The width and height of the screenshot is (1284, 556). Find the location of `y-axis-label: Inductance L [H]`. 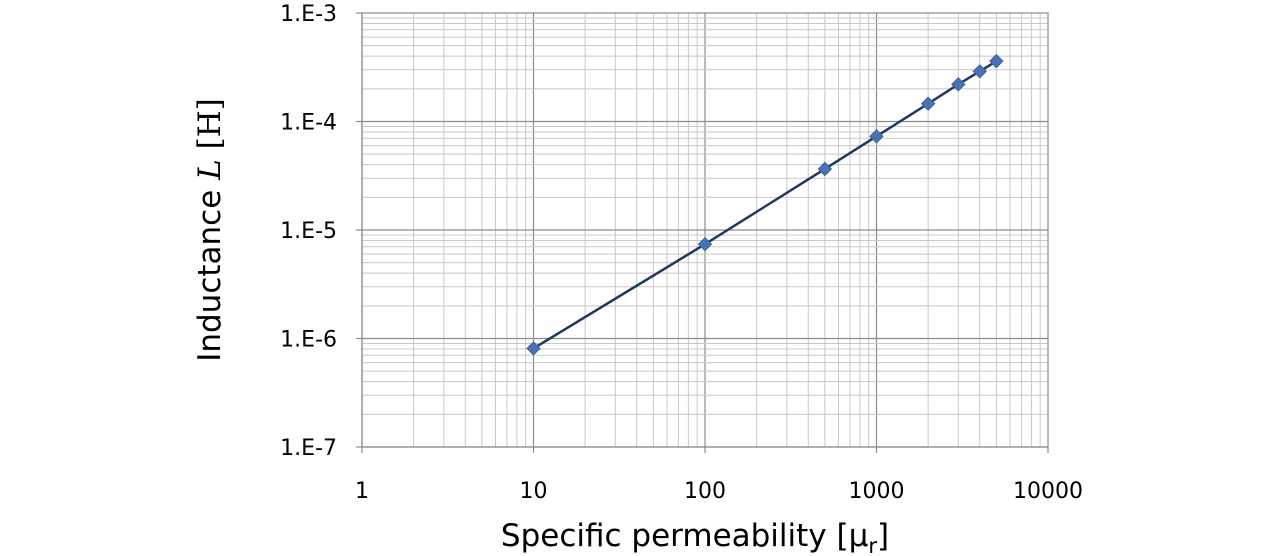

y-axis-label: Inductance L [H] is located at coordinates (210, 230).